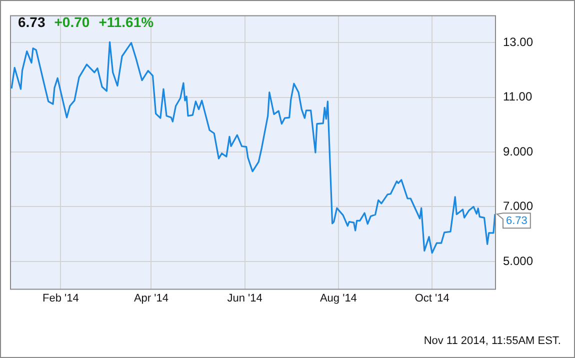 The width and height of the screenshot is (575, 358). Describe the element at coordinates (517, 97) in the screenshot. I see `y-tick-label: 11.00` at that location.